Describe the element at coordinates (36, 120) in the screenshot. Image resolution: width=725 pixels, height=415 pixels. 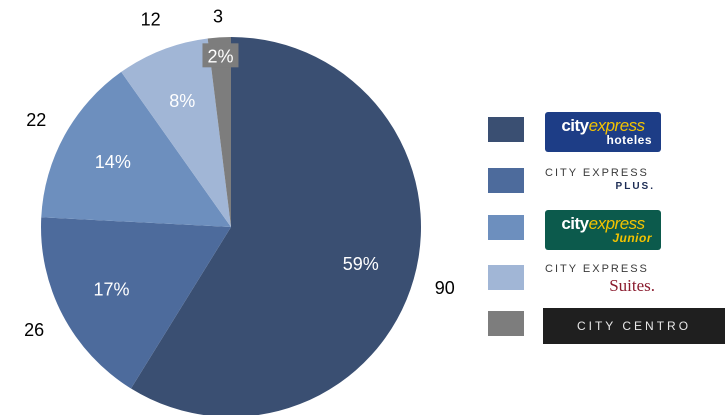
I see `count-label: 22` at that location.